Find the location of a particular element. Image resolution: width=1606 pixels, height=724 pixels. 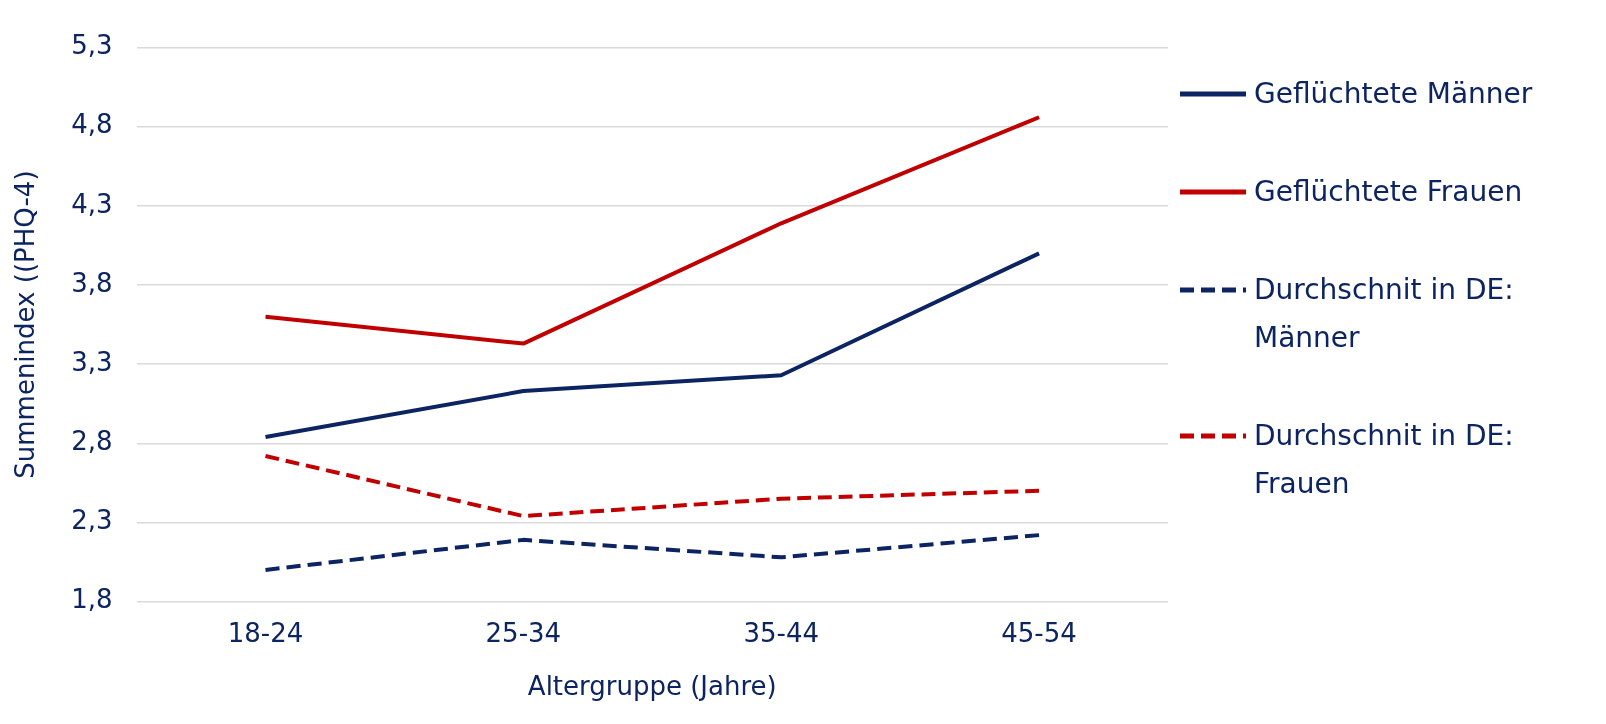

y-tick-label: 2,8 is located at coordinates (92, 441).